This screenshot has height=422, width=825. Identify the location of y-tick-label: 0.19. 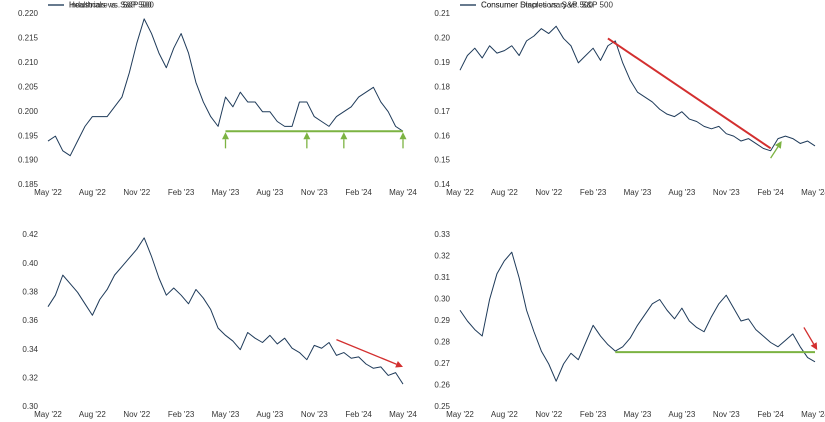
(442, 62).